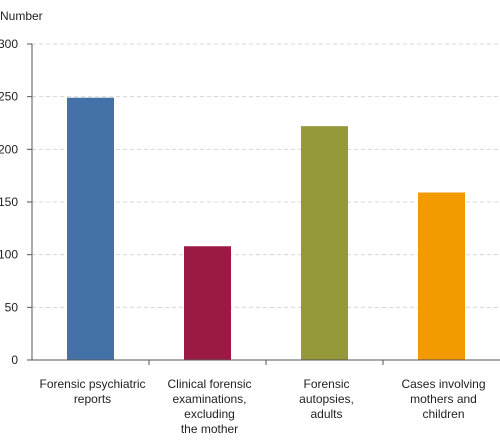  I want to click on y-tick-label: 100, so click(9, 255).